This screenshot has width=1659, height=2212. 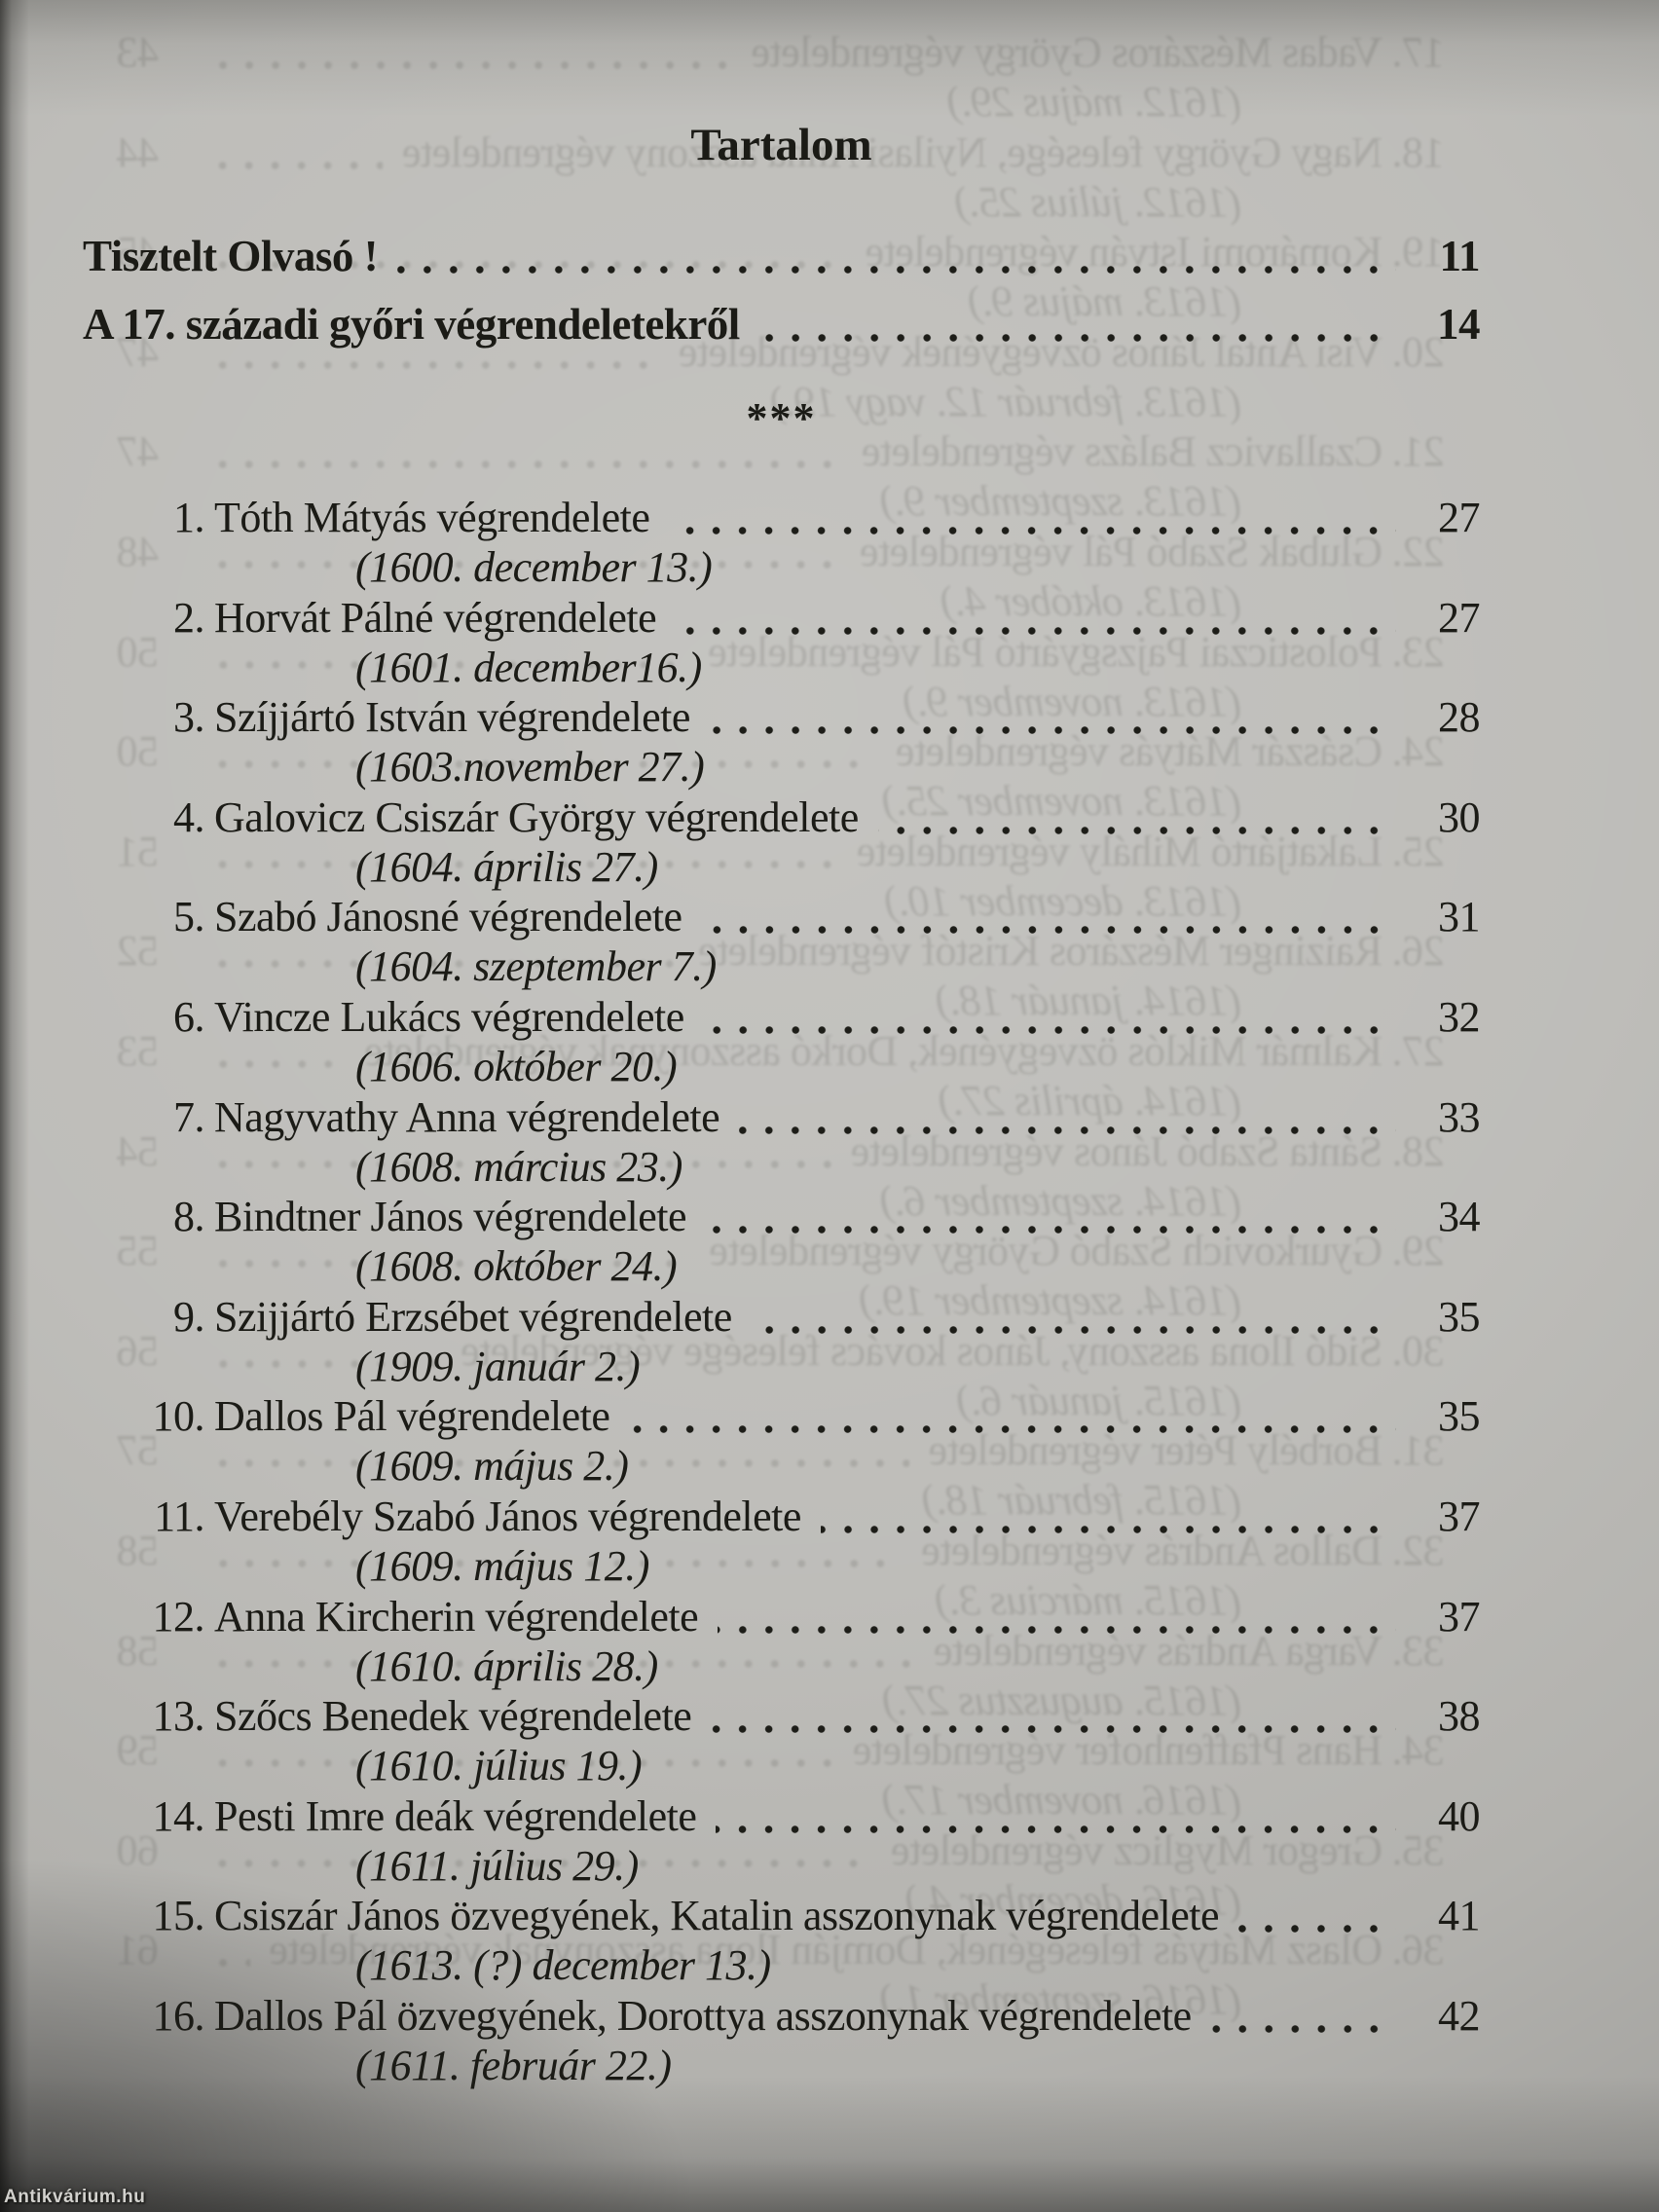 What do you see at coordinates (189, 917) in the screenshot?
I see `entry-number: 5.` at bounding box center [189, 917].